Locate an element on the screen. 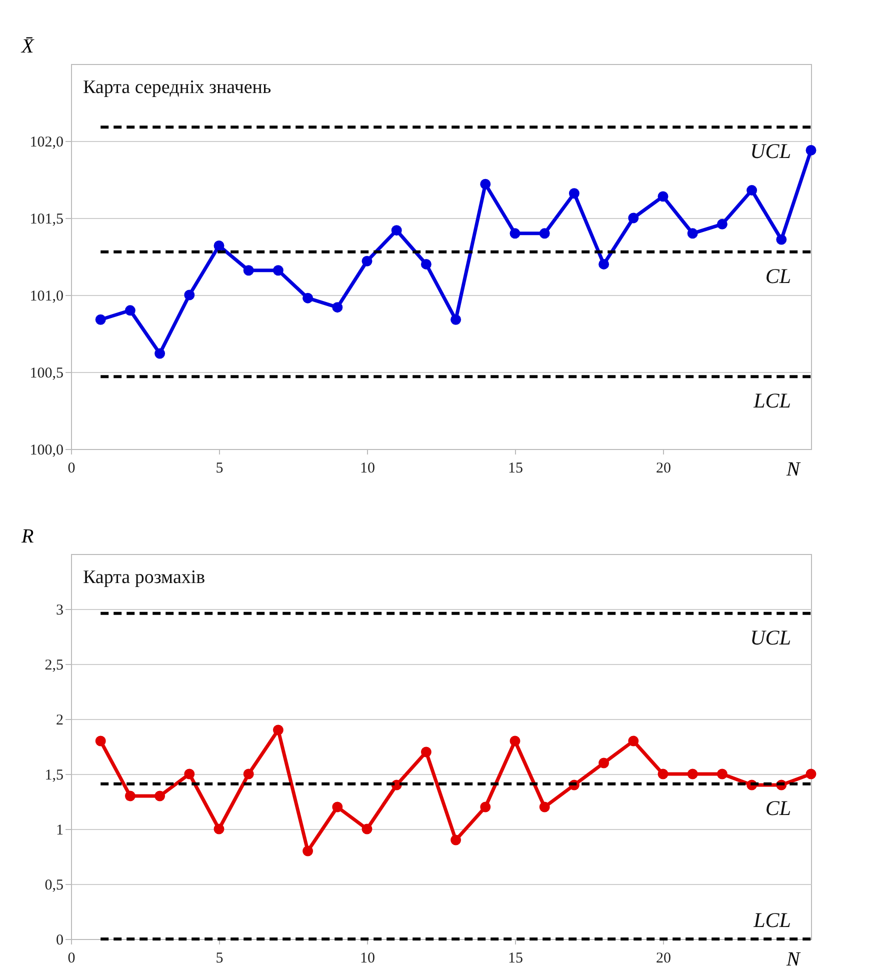 This screenshot has height=974, width=872. y-tick-label: 0,5 is located at coordinates (54, 886).